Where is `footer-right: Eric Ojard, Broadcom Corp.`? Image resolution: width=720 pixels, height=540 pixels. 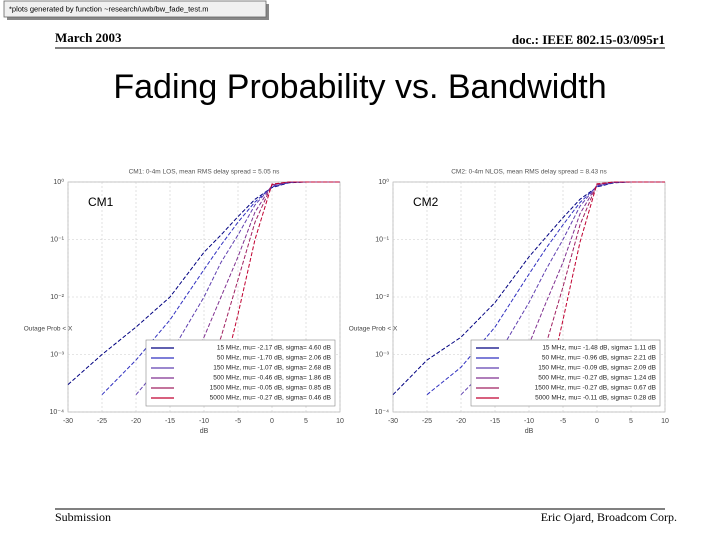
footer-right: Eric Ojard, Broadcom Corp. is located at coordinates (609, 517).